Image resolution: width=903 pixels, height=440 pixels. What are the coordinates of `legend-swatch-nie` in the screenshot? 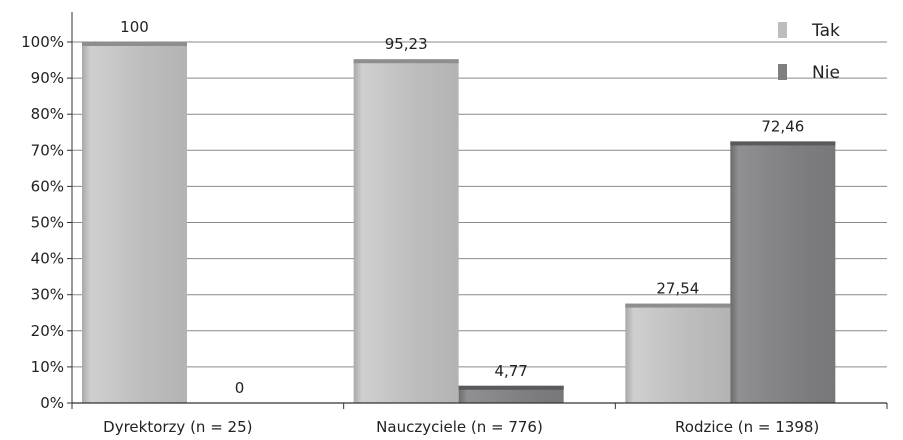 It's located at (782, 72).